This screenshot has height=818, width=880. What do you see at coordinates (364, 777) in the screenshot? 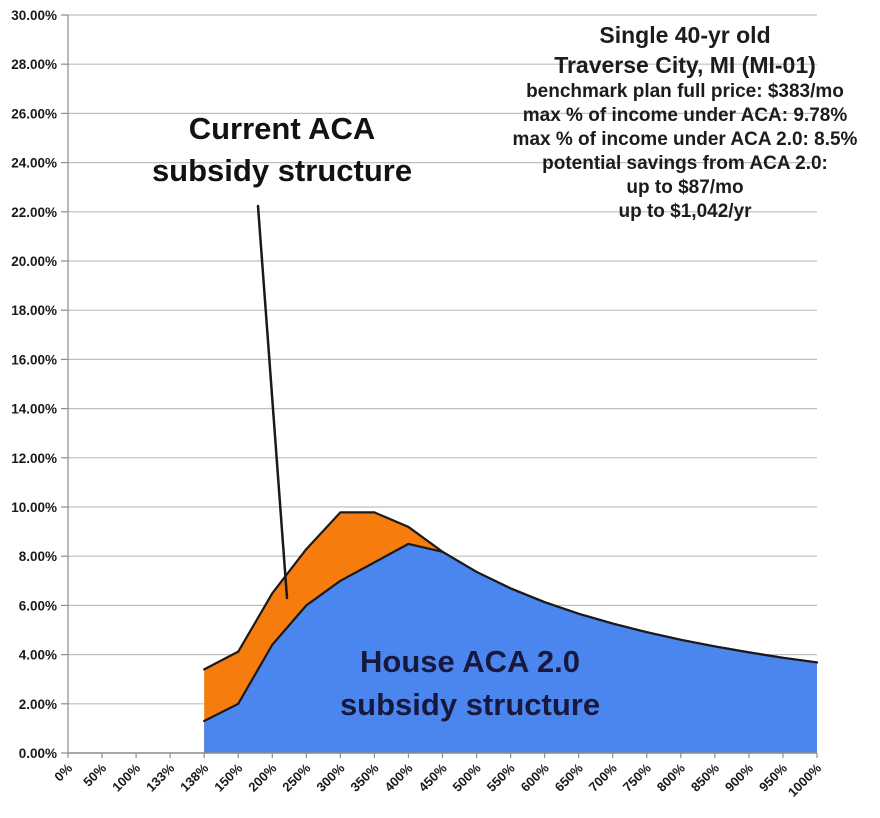
I see `x-tick-label: 350%` at bounding box center [364, 777].